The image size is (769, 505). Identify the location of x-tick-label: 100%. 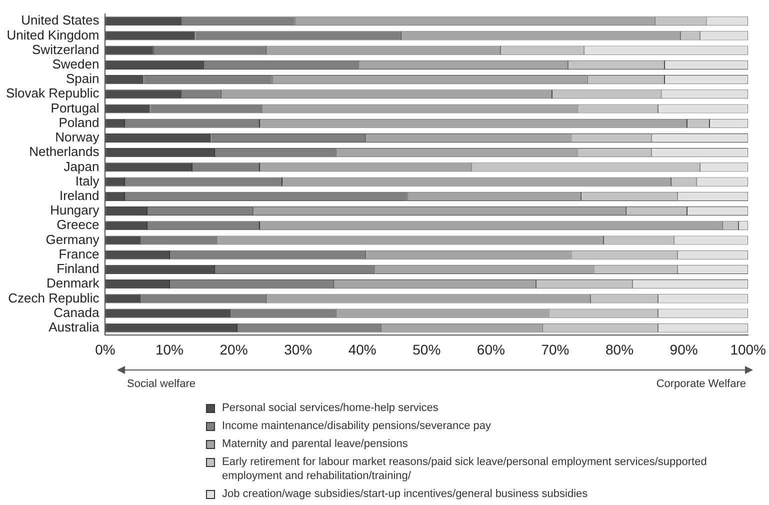
(748, 349).